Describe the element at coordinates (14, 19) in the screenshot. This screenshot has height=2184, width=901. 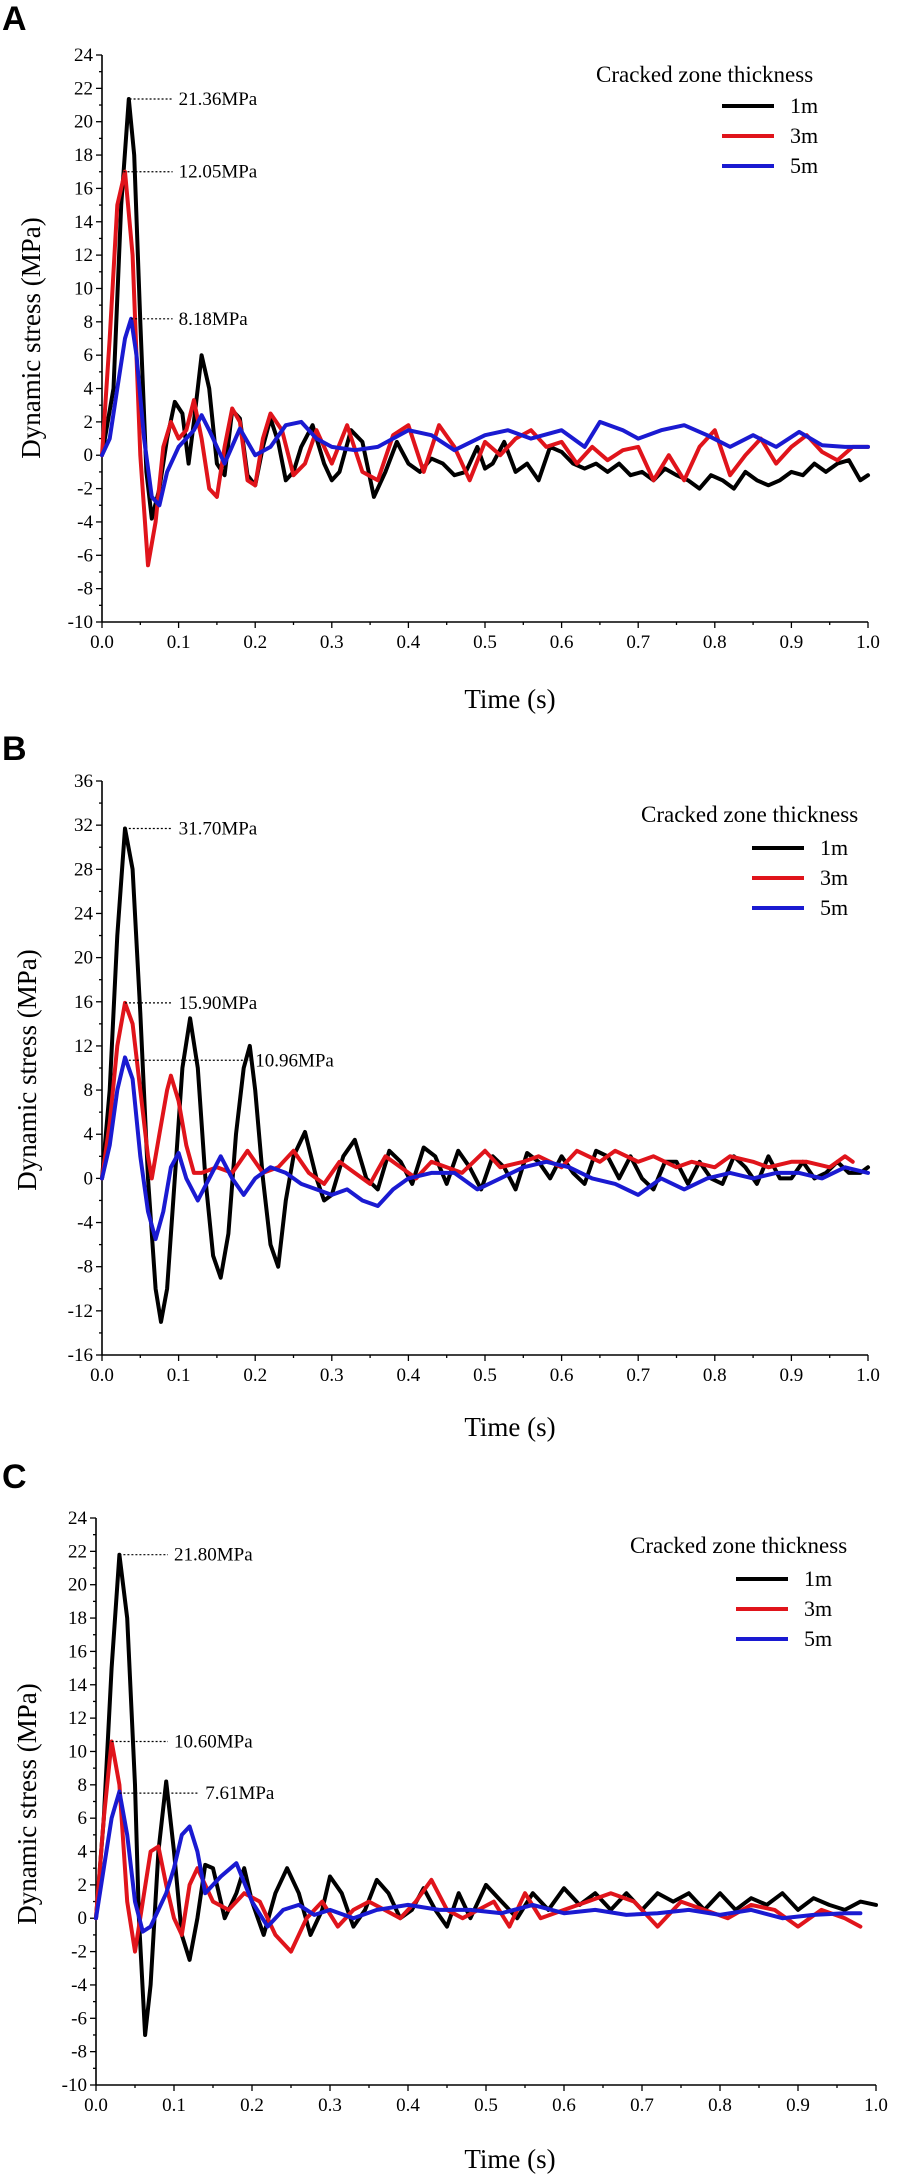
I see `panel-letter-a: A` at that location.